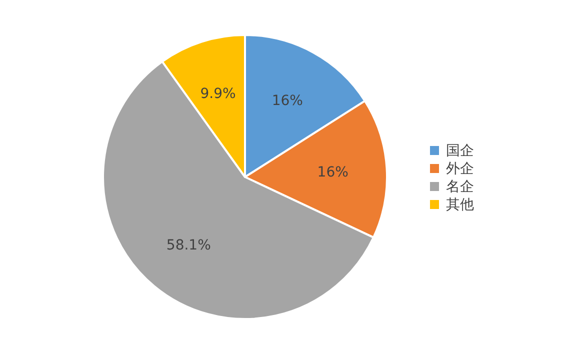 The height and width of the screenshot is (359, 584). What do you see at coordinates (460, 151) in the screenshot?
I see `legend-label: 国企` at bounding box center [460, 151].